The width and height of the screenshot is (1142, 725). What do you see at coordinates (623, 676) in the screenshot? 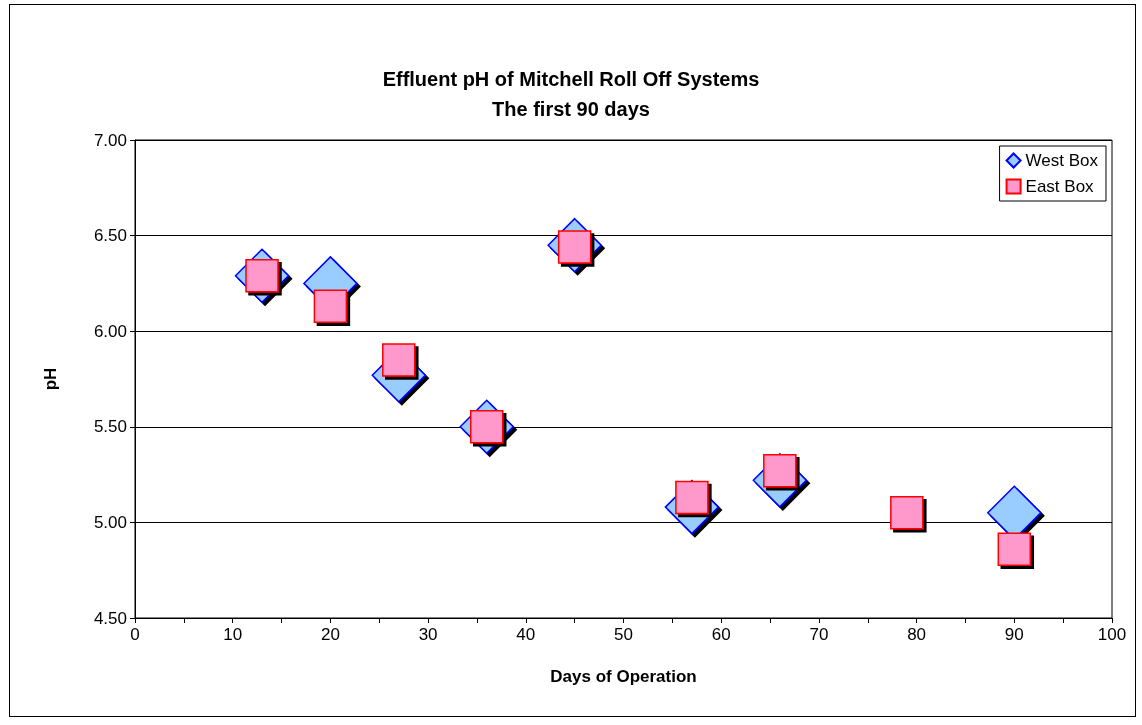
I see `x-axis-title: Days of Operation` at bounding box center [623, 676].